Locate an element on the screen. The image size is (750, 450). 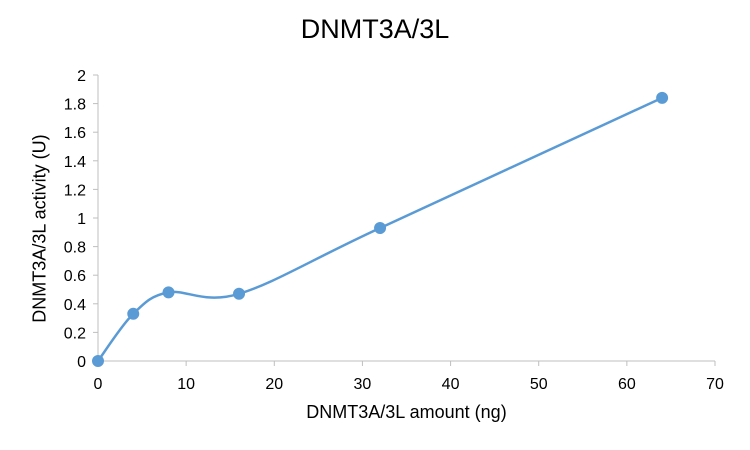
x-tick-label: 40 is located at coordinates (451, 384).